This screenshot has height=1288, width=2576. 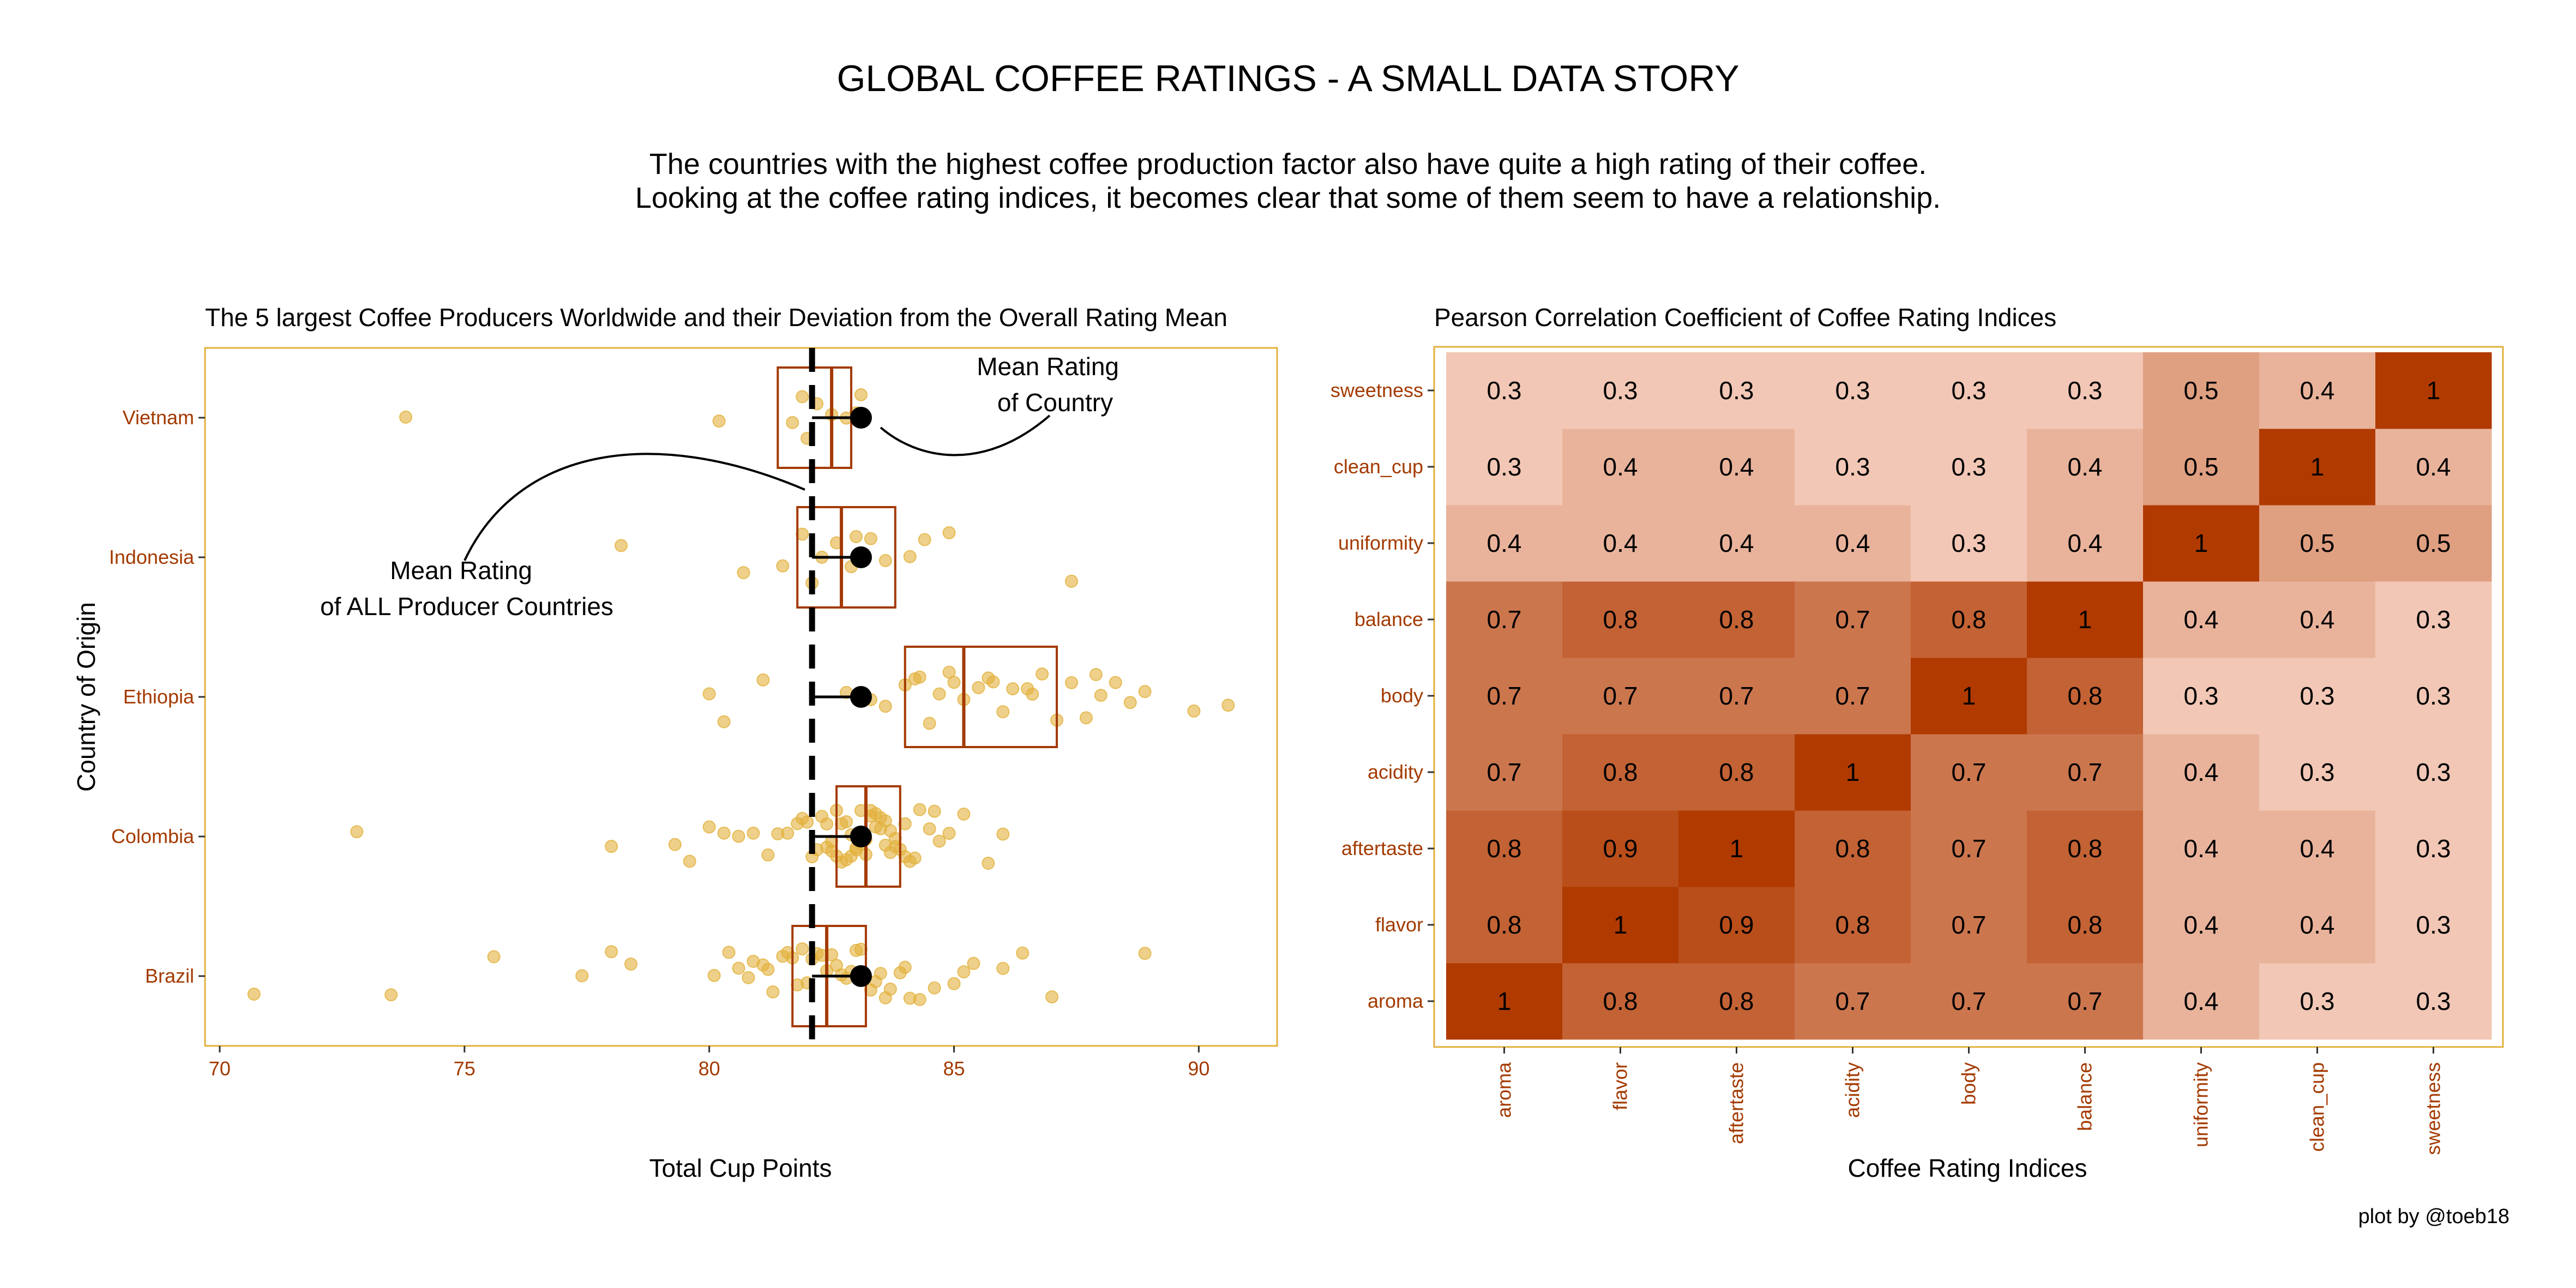 What do you see at coordinates (466, 588) in the screenshot?
I see `overall-mean-annotation: Mean Rating of ALL Producer Countries` at bounding box center [466, 588].